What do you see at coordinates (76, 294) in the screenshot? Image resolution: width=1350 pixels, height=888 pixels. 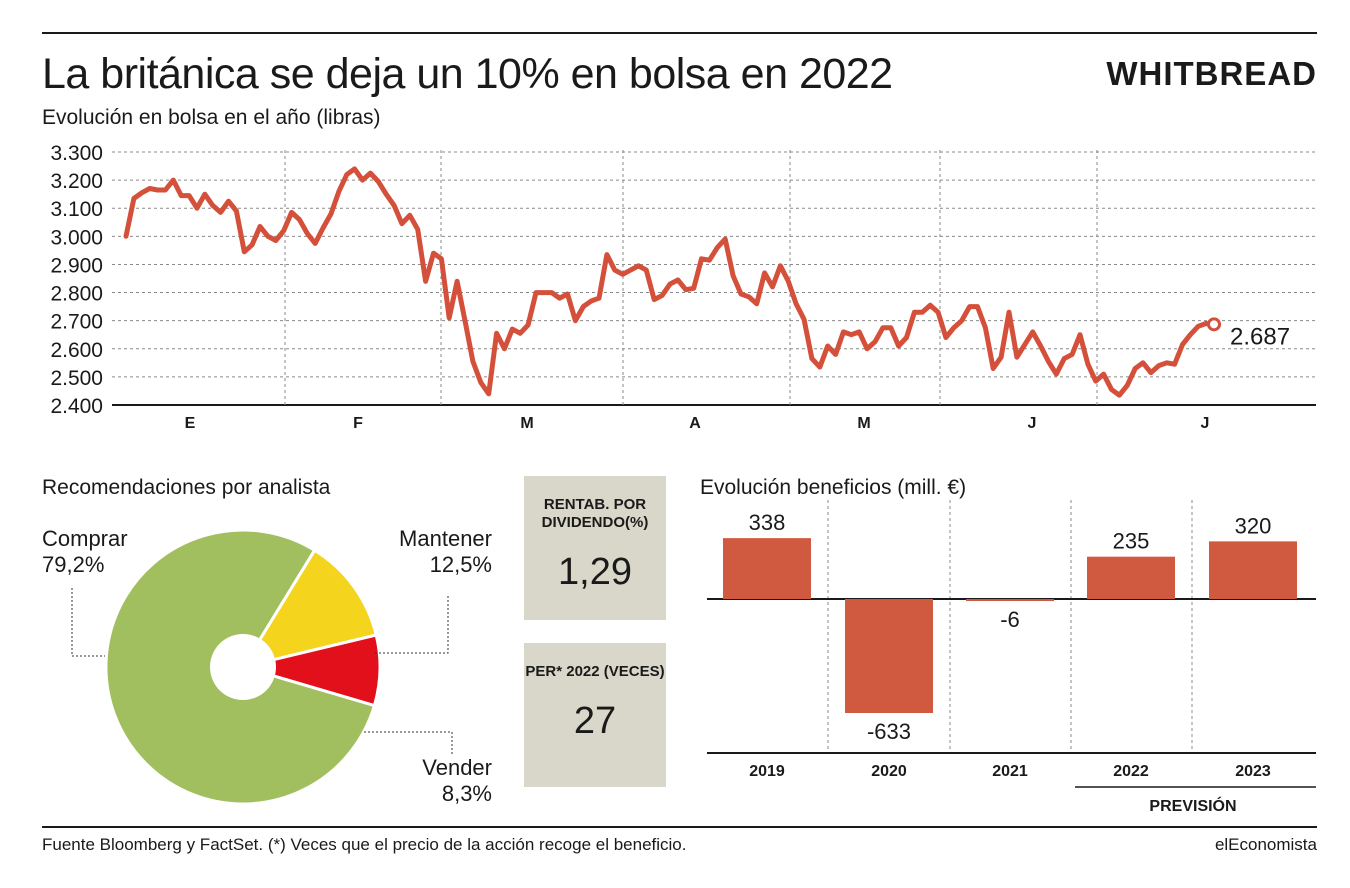 I see `y-tick-label: 2.800` at bounding box center [76, 294].